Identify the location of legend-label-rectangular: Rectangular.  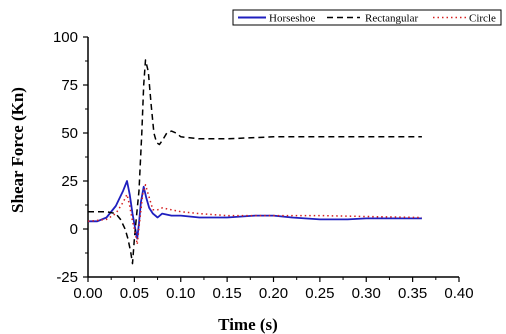
(391, 19).